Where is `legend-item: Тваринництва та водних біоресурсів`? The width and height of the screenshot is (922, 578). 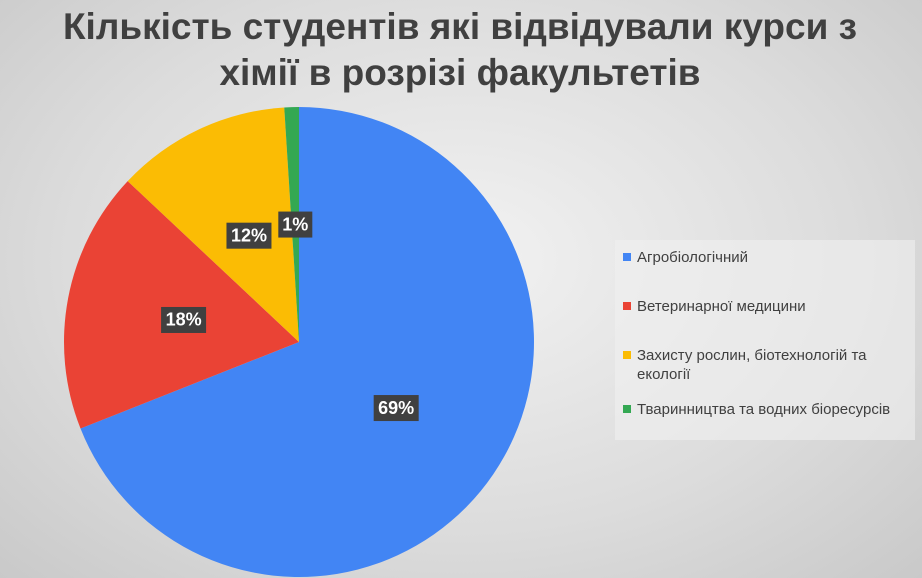
legend-item: Тваринництва та водних біоресурсів is located at coordinates (772, 409).